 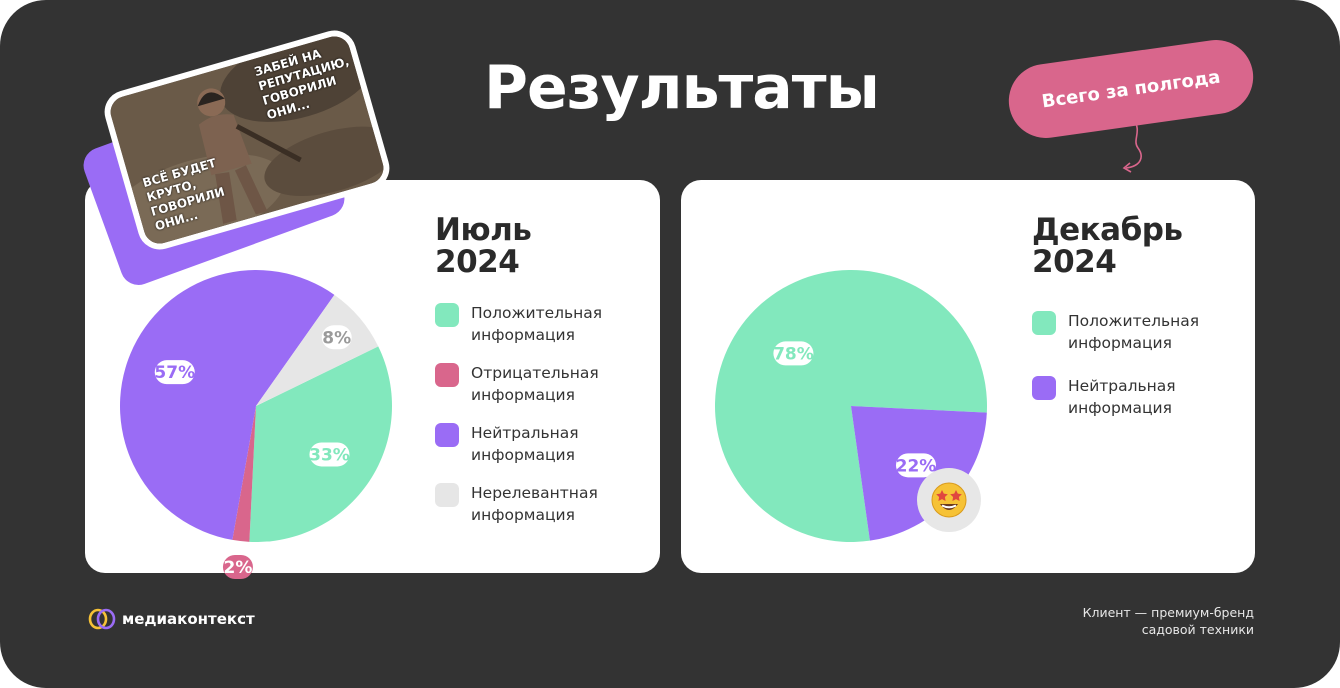 I want to click on july-title-month: Июль, so click(x=483, y=230).